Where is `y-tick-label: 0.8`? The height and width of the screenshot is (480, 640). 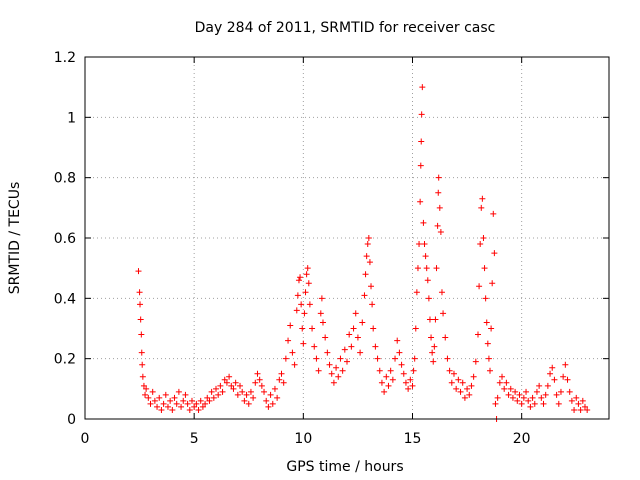 y-tick-label: 0.8 is located at coordinates (65, 179).